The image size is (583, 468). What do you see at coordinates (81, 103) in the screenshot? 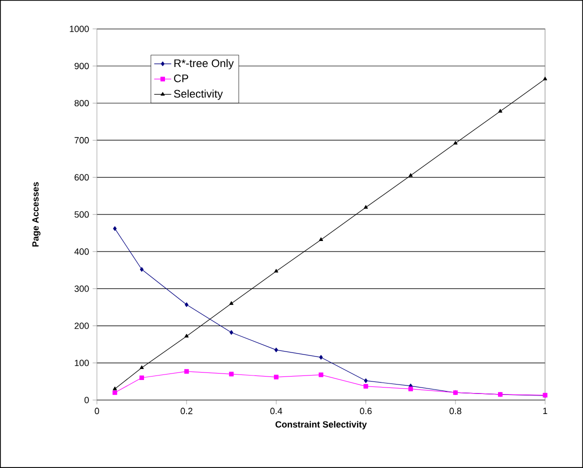
I see `y-tick-label: 800` at bounding box center [81, 103].